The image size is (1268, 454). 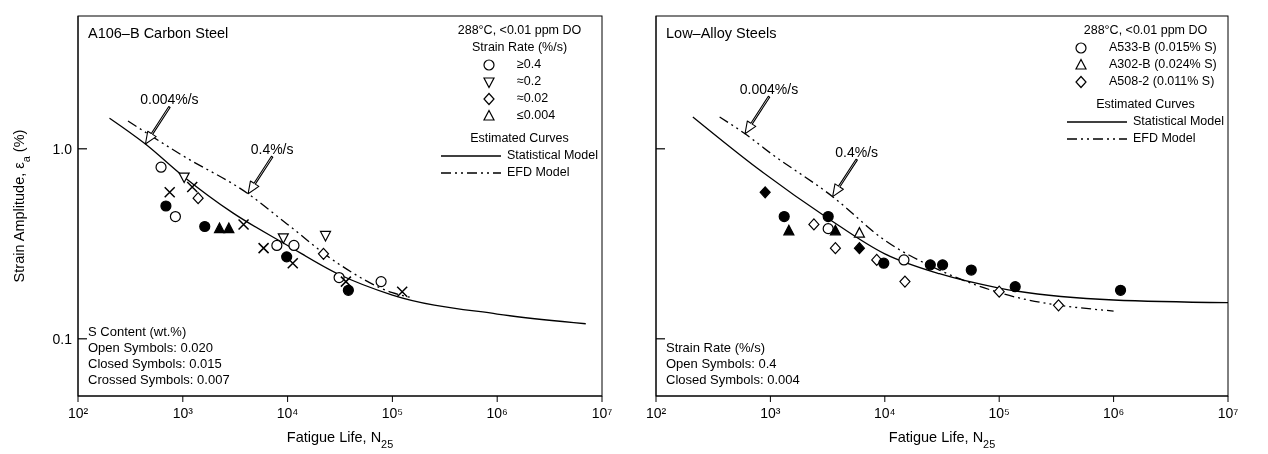 I want to click on annotation: Crossed Symbols: 0.007, so click(x=159, y=379).